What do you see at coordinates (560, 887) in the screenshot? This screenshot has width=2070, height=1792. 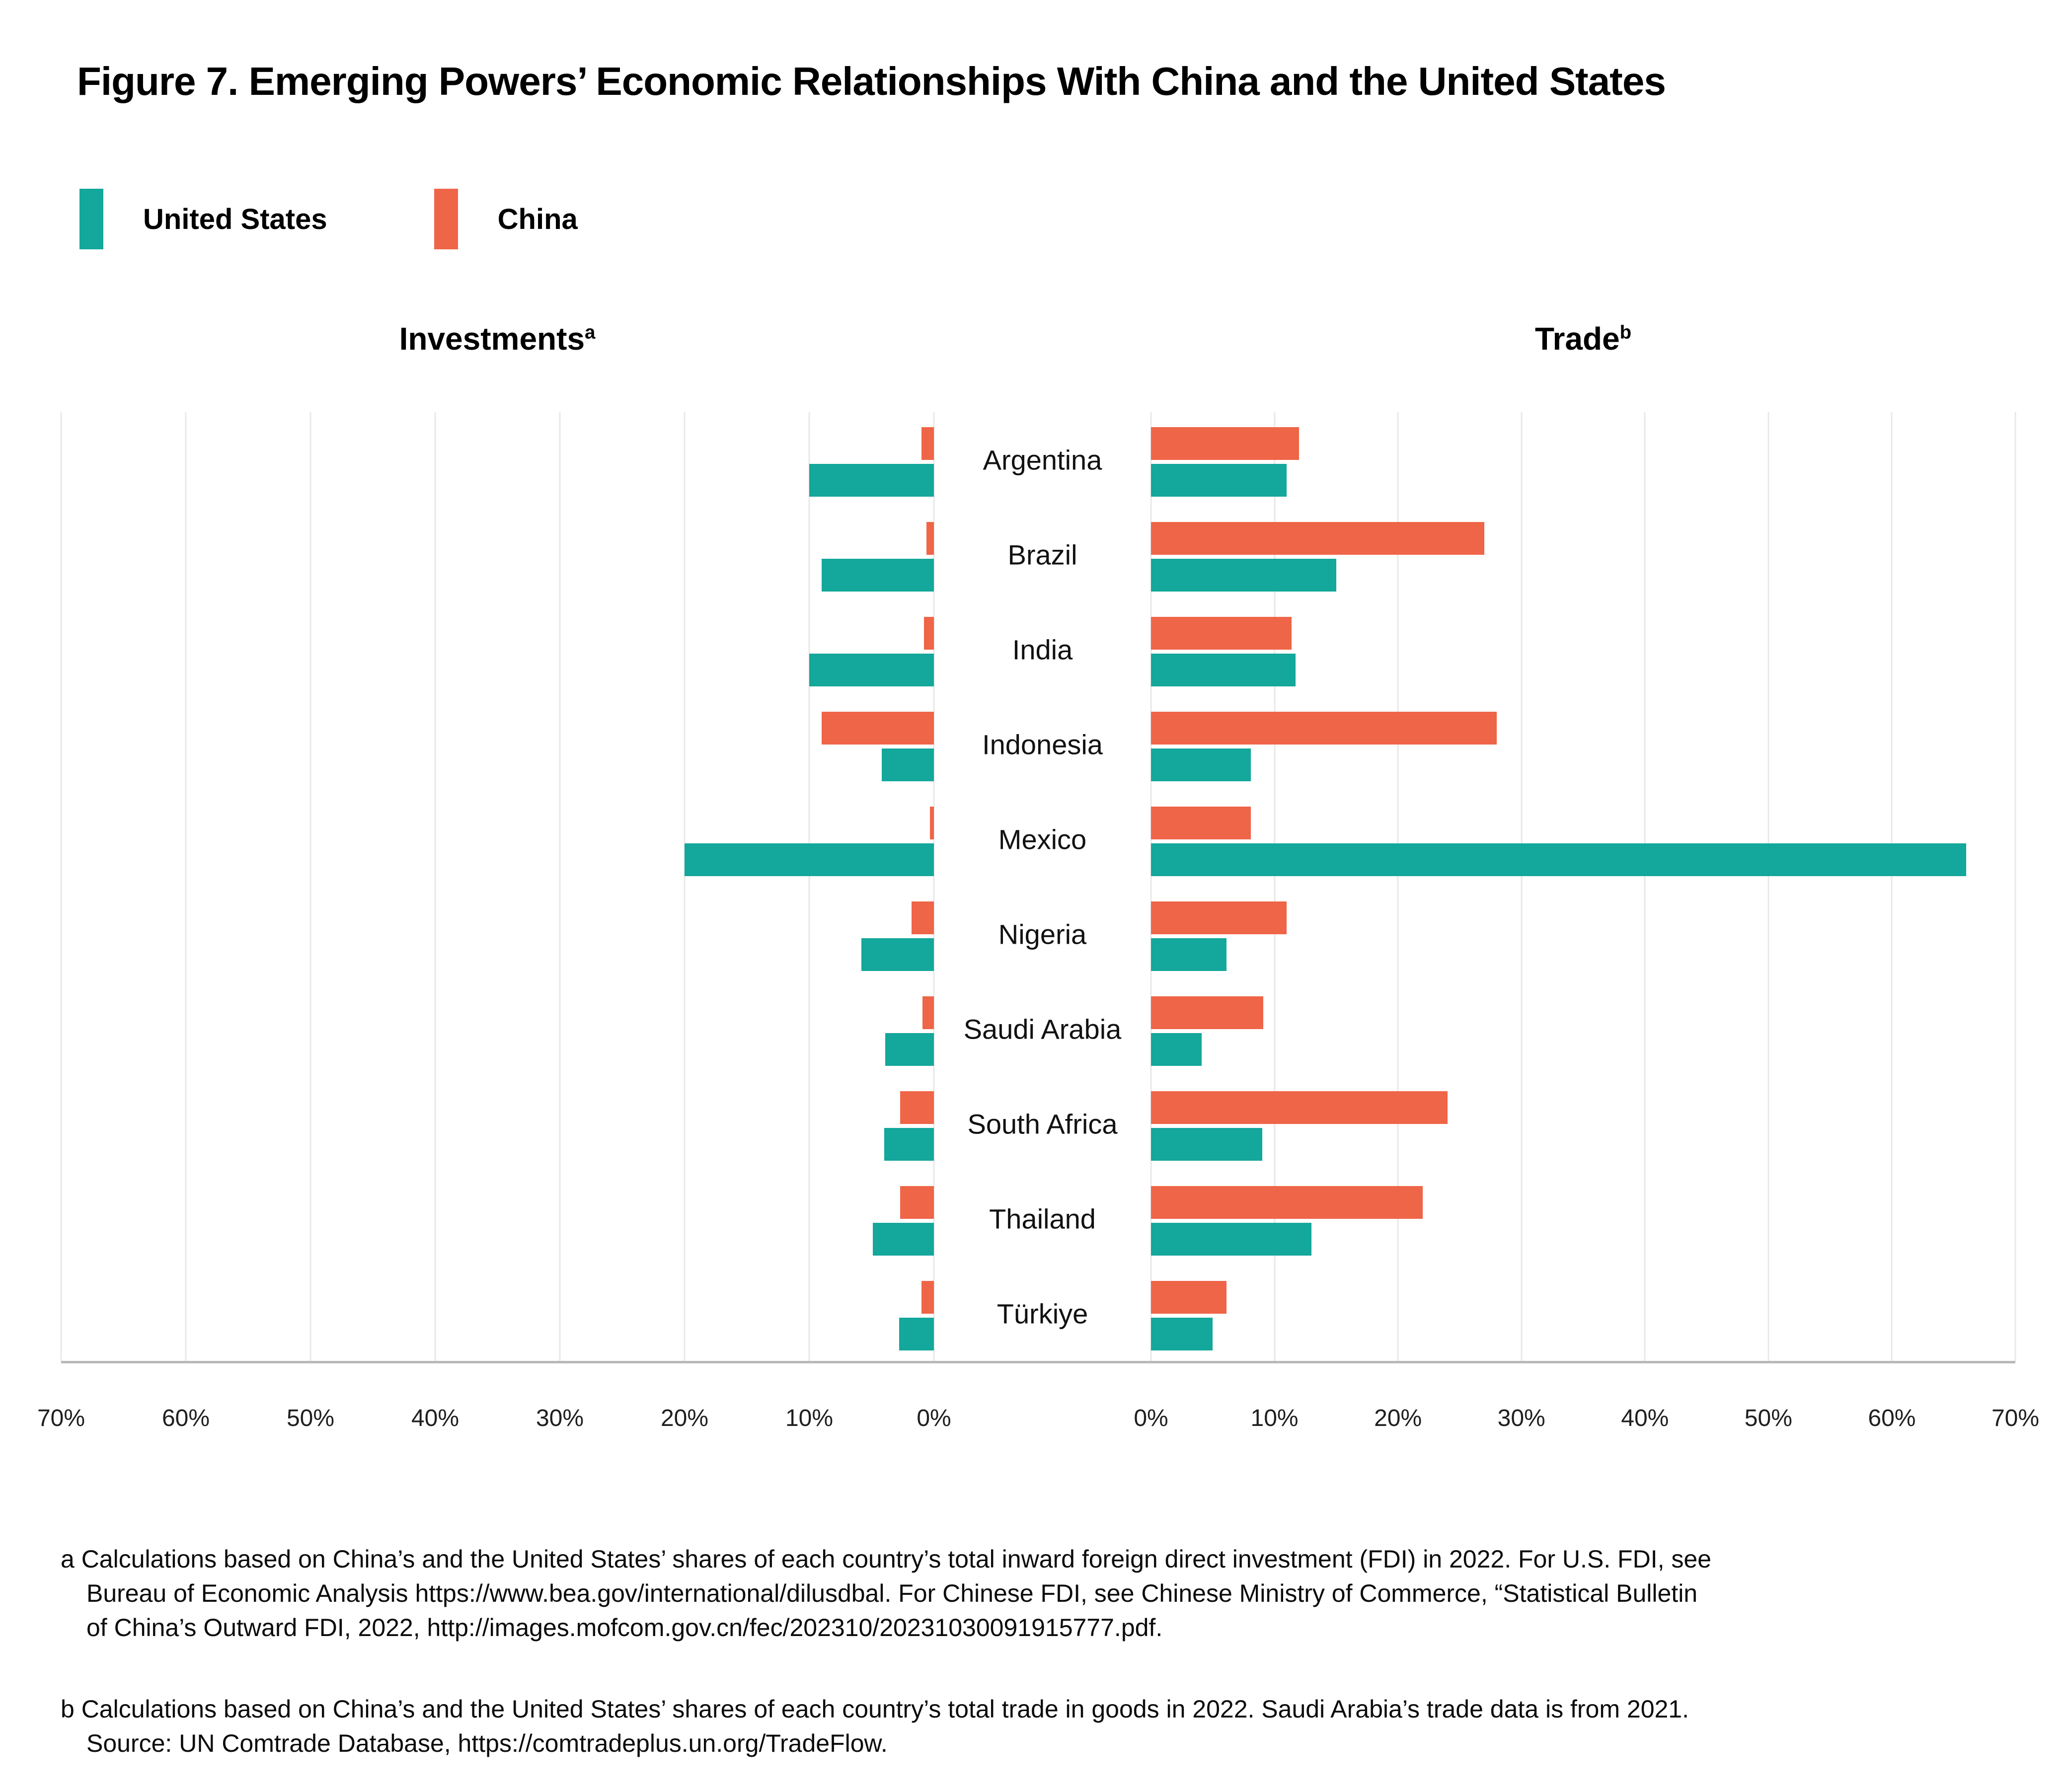 I see `investments-gridline-30%` at bounding box center [560, 887].